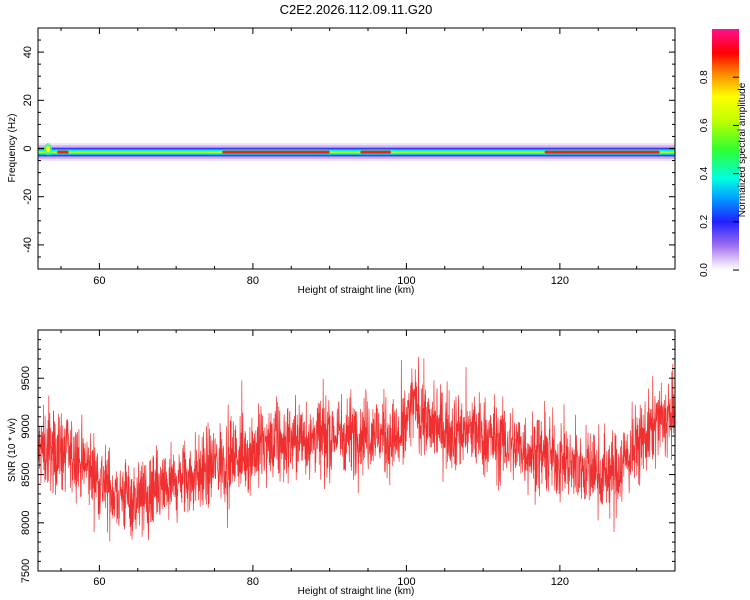 Image resolution: width=750 pixels, height=600 pixels. What do you see at coordinates (26, 523) in the screenshot?
I see `snr-ytick-label: 8000` at bounding box center [26, 523].